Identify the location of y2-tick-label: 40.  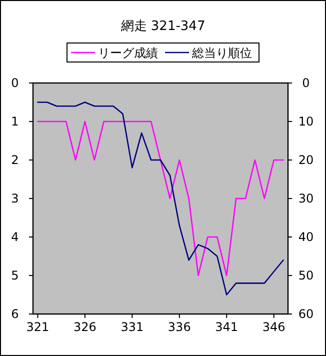
(306, 237).